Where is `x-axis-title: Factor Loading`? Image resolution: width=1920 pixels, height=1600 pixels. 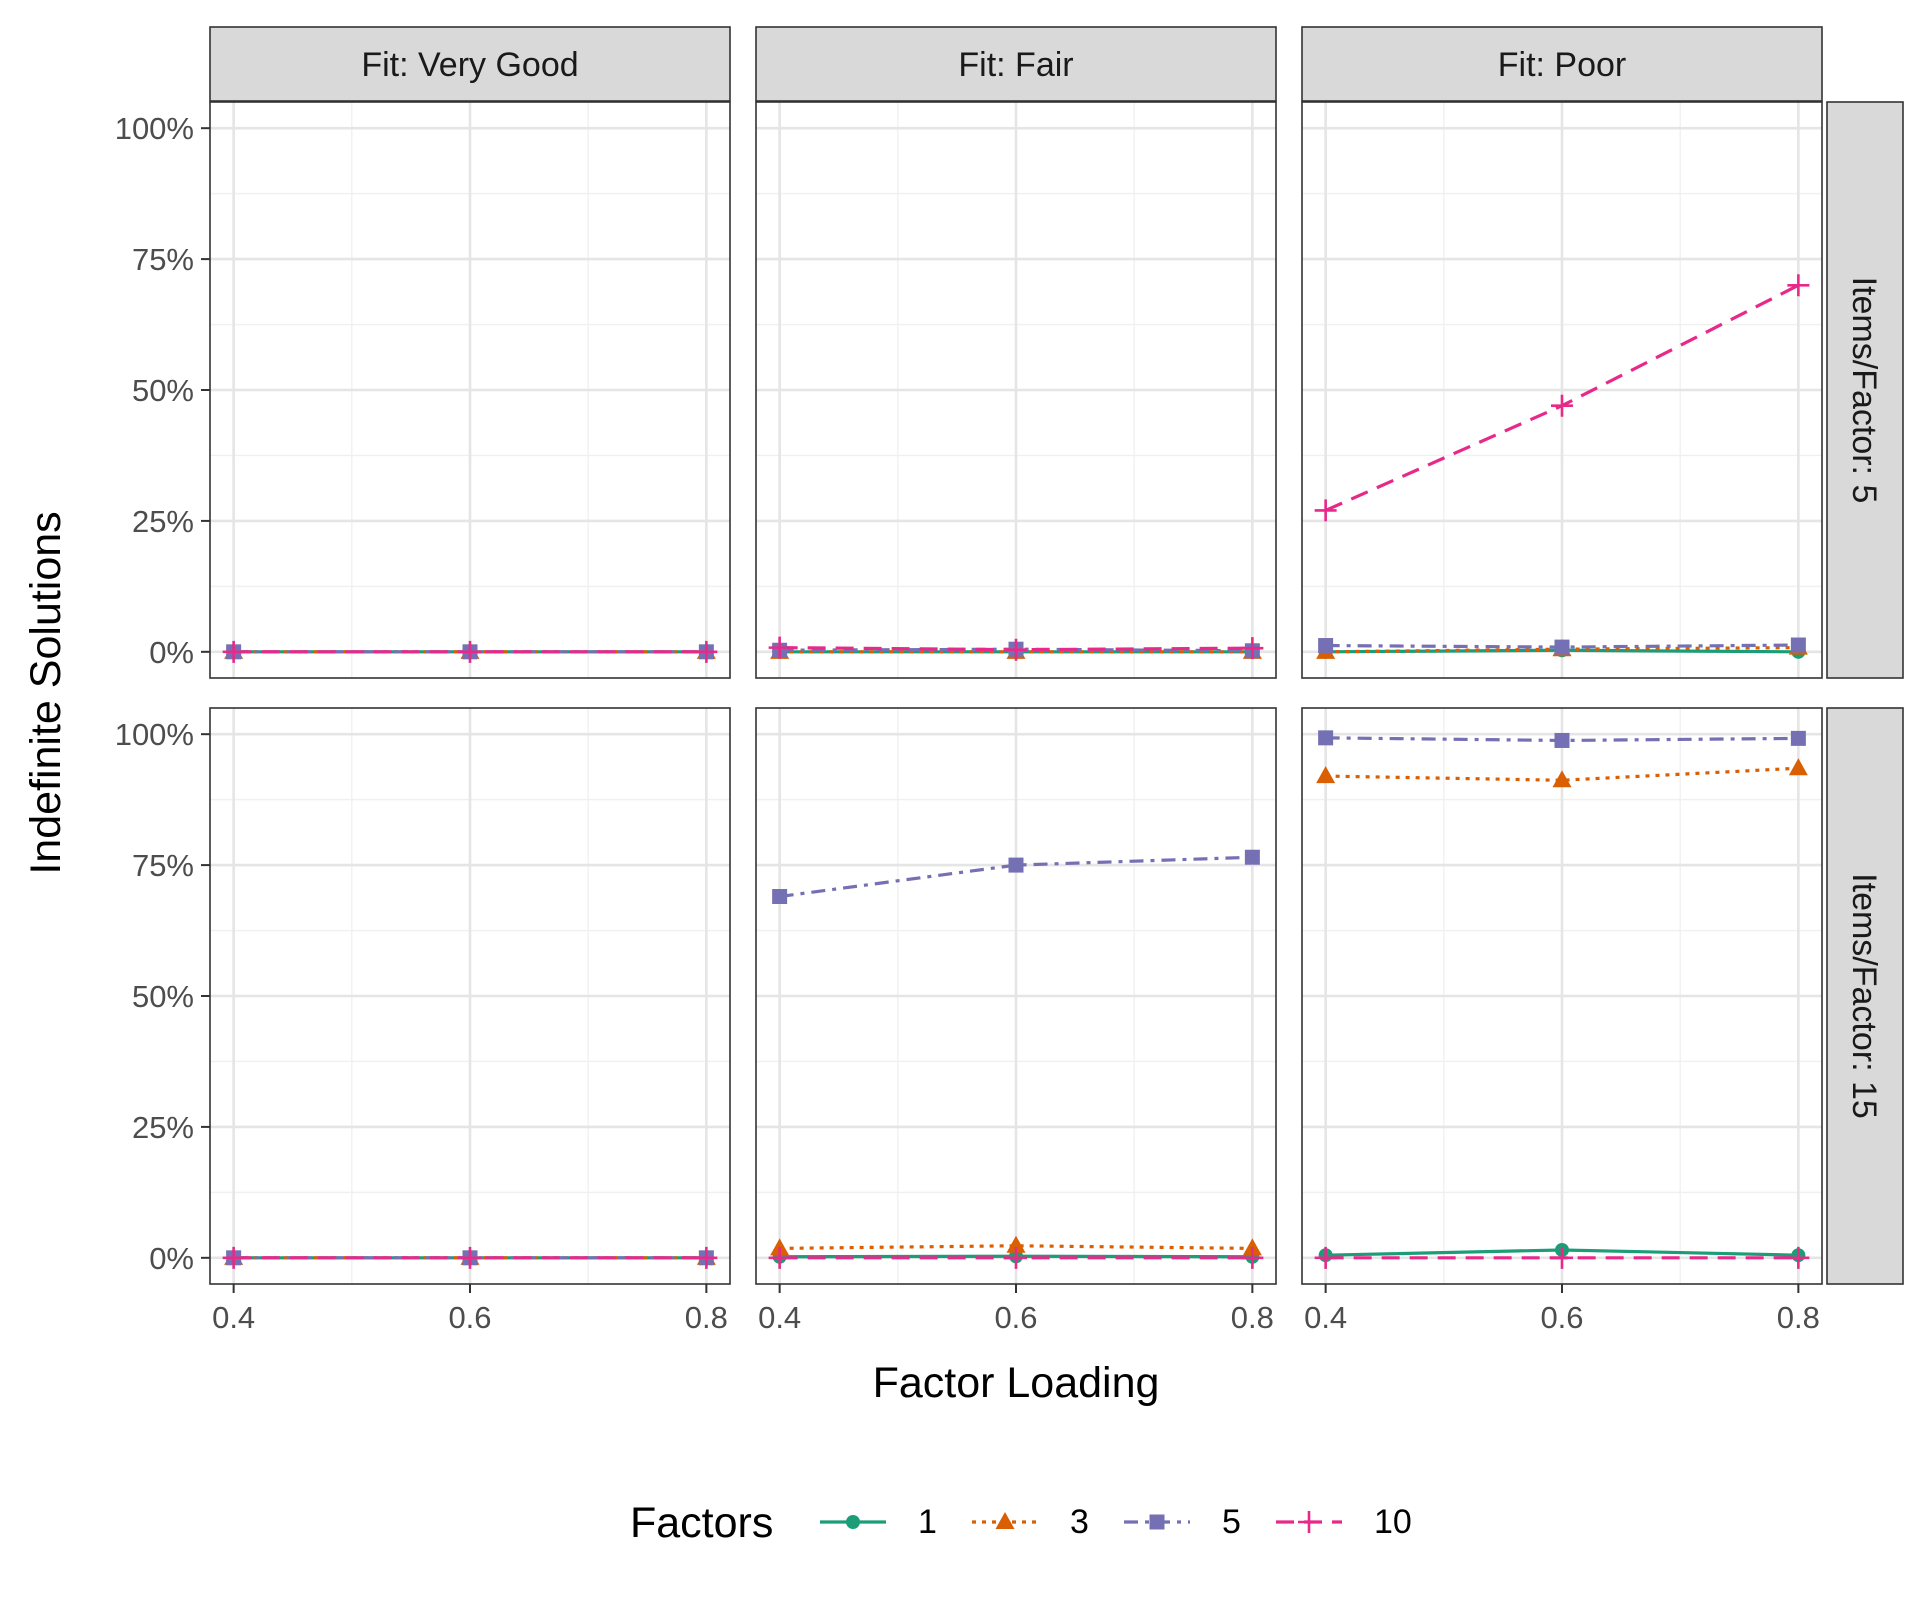 x-axis-title: Factor Loading is located at coordinates (1016, 1383).